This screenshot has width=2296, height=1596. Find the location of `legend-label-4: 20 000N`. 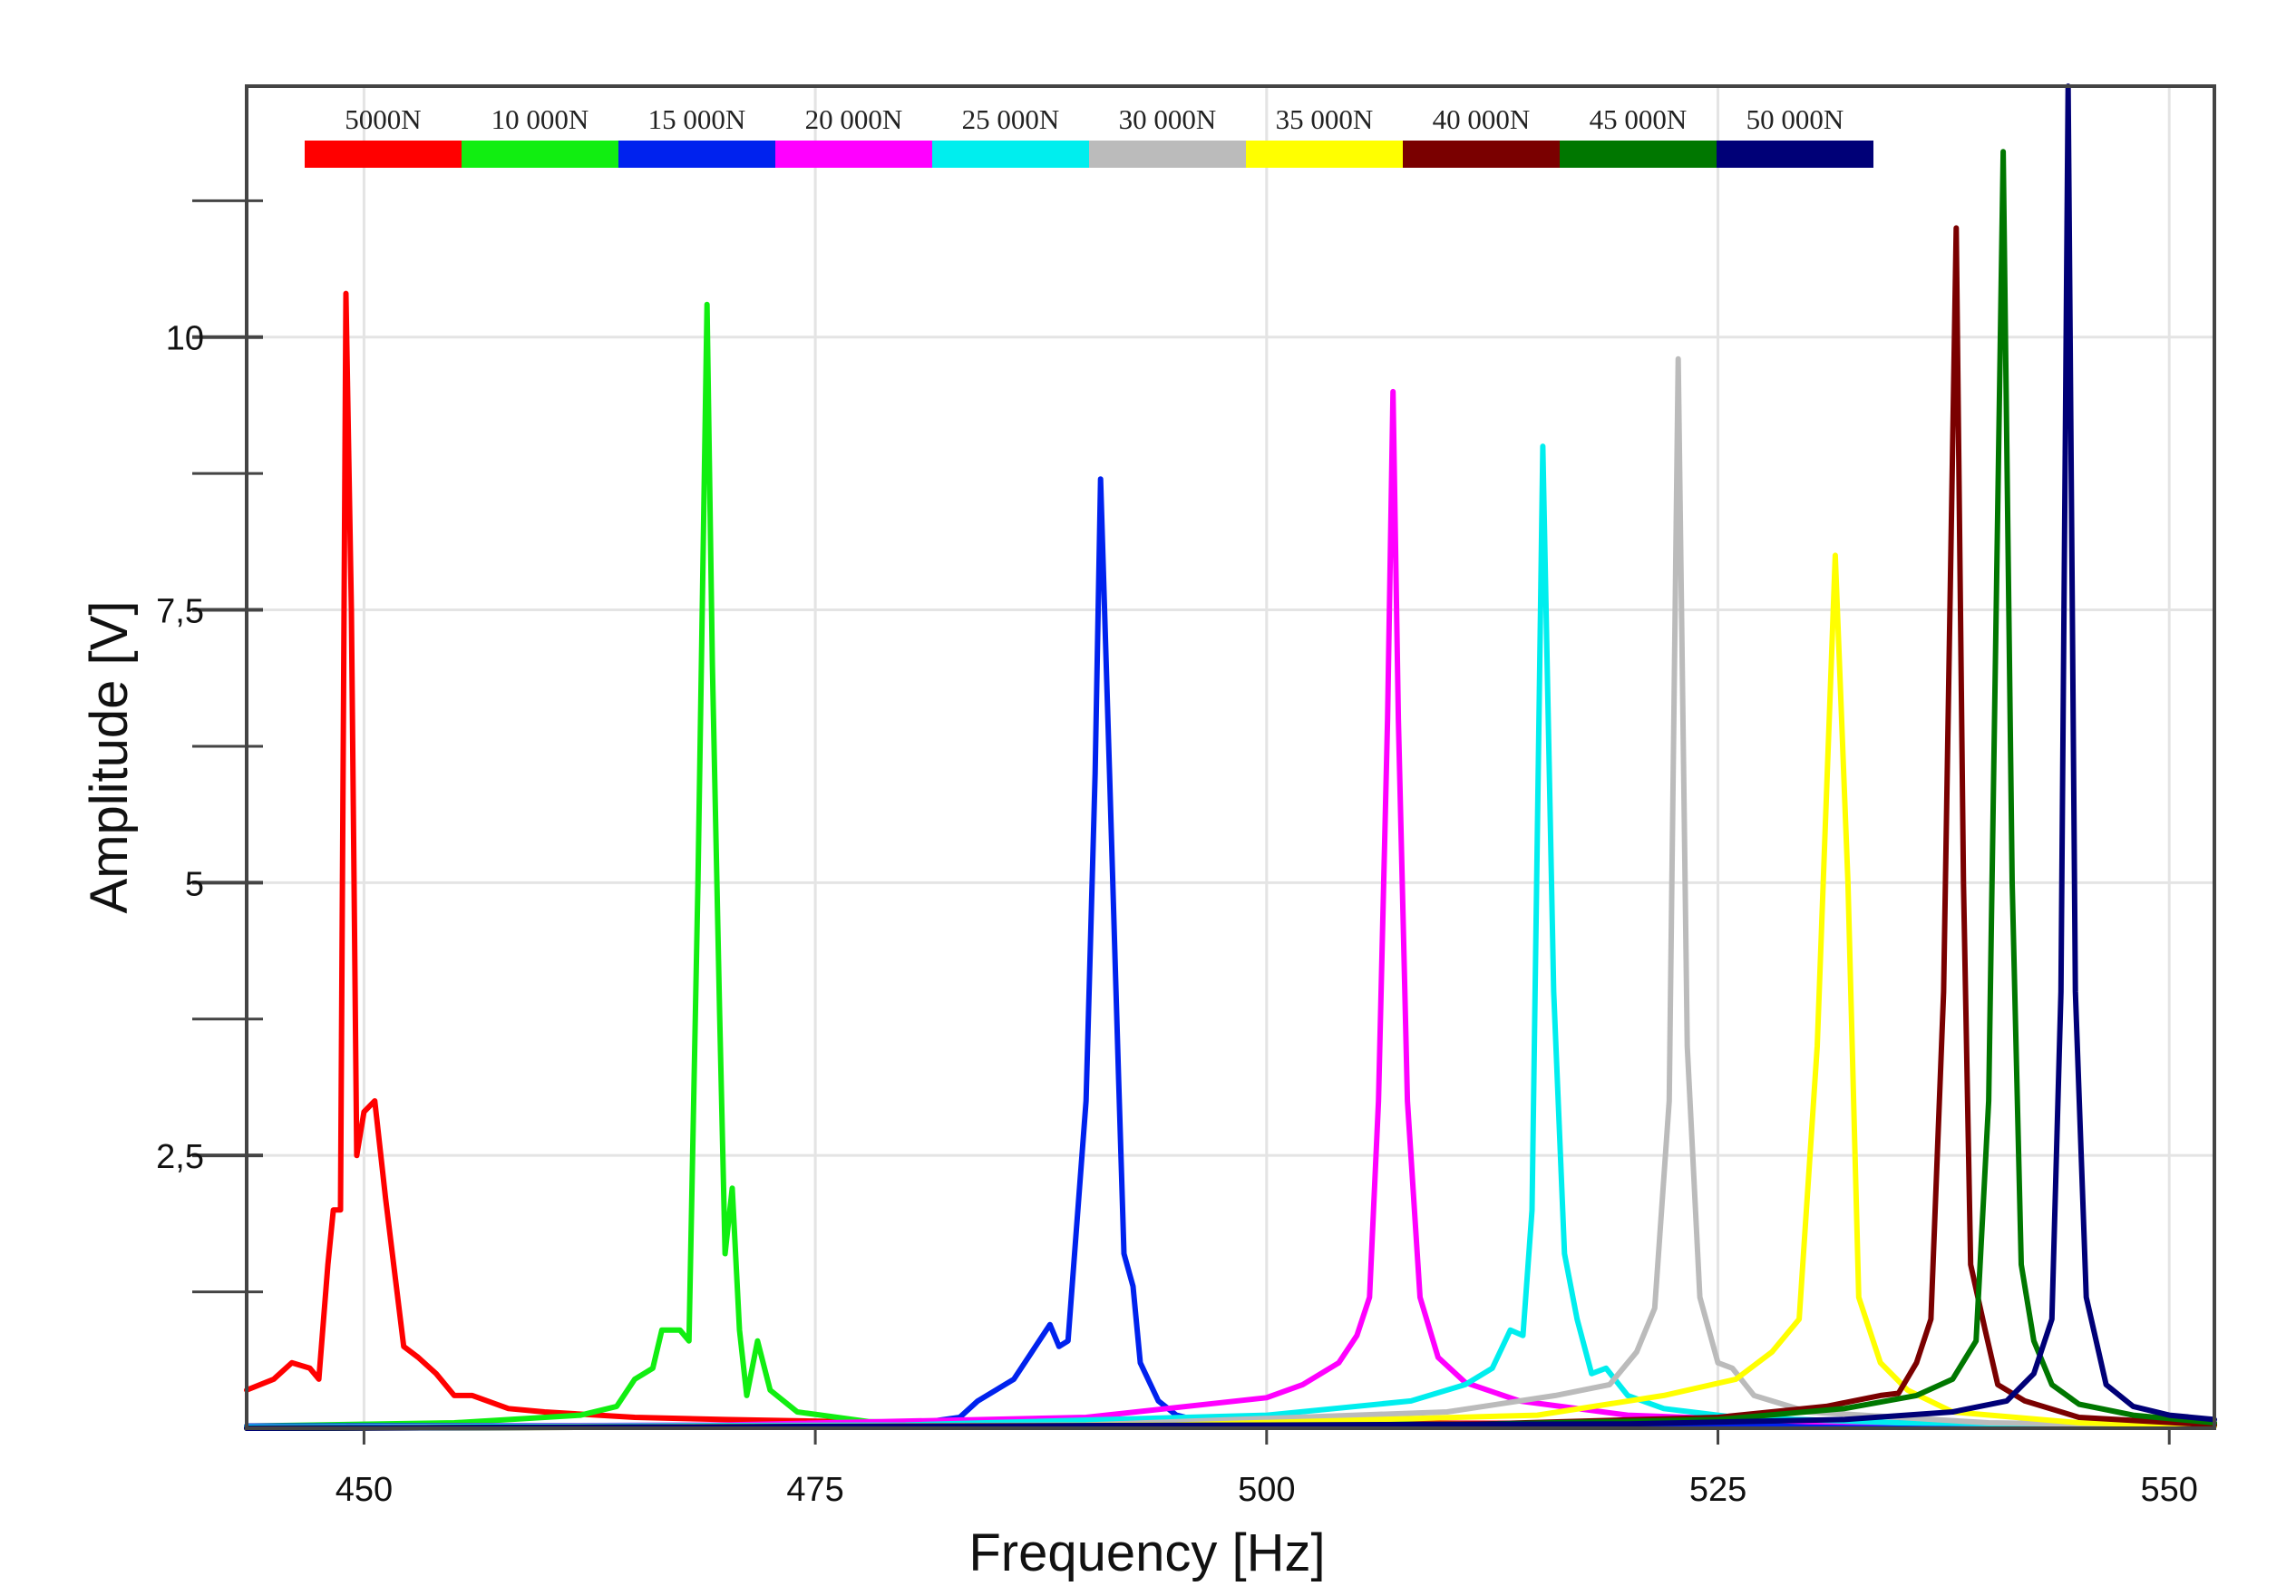

legend-label-4: 20 000N is located at coordinates (854, 119).